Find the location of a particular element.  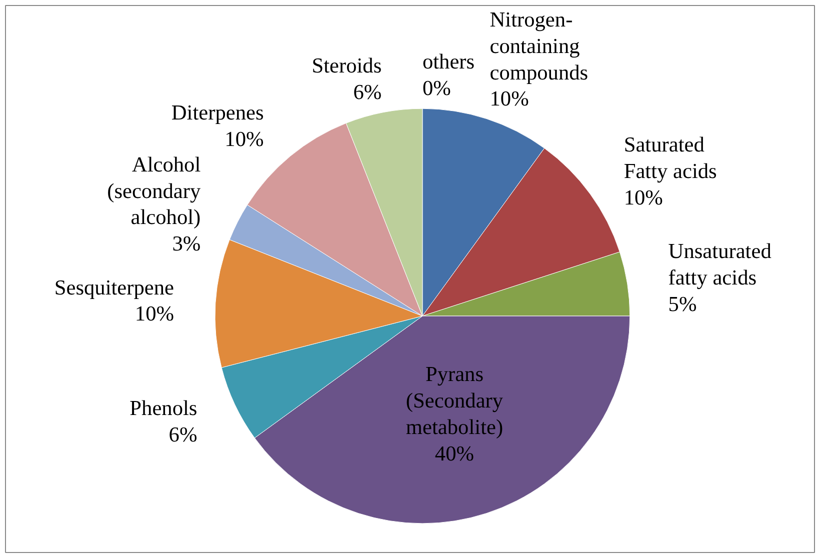

slice-label: Diterpenes is located at coordinates (217, 112).